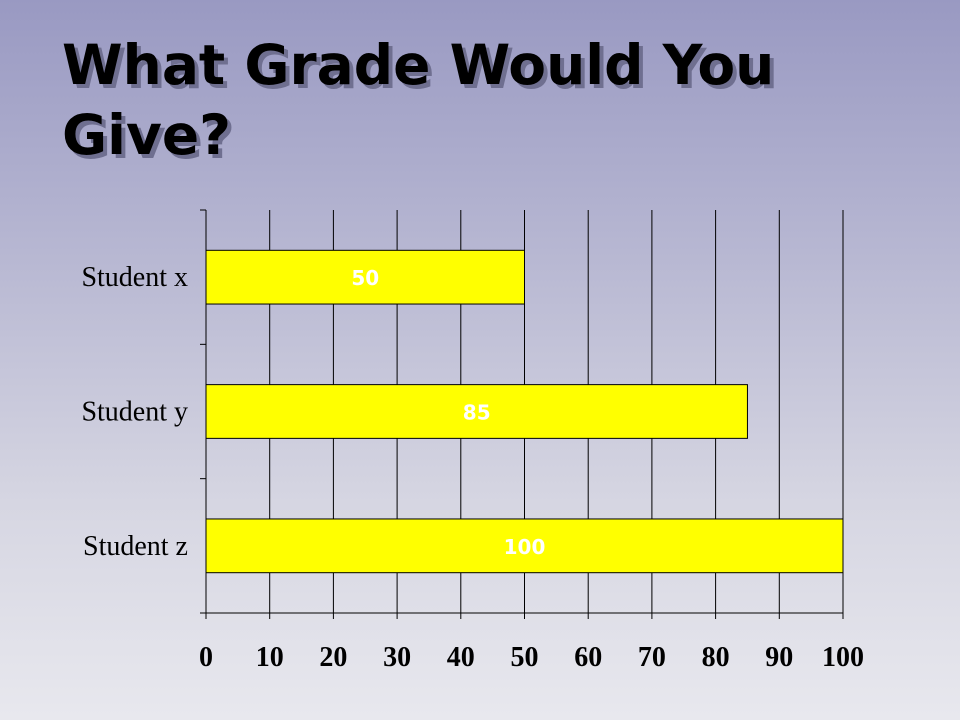 The image size is (960, 720). I want to click on slide-title: What Grade Would You Give?, so click(418, 100).